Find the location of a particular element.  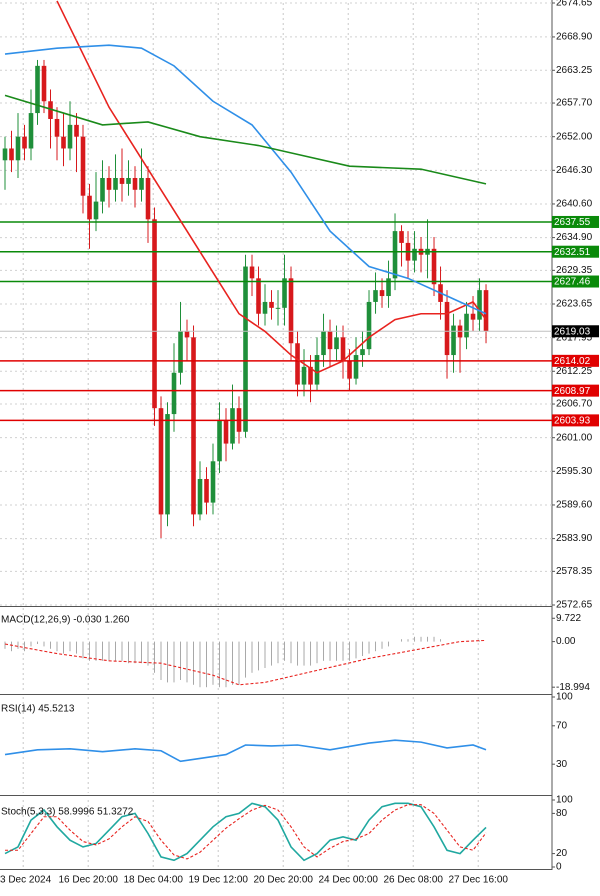

indicator-label: RSI(14) 45.5213 is located at coordinates (38, 709).